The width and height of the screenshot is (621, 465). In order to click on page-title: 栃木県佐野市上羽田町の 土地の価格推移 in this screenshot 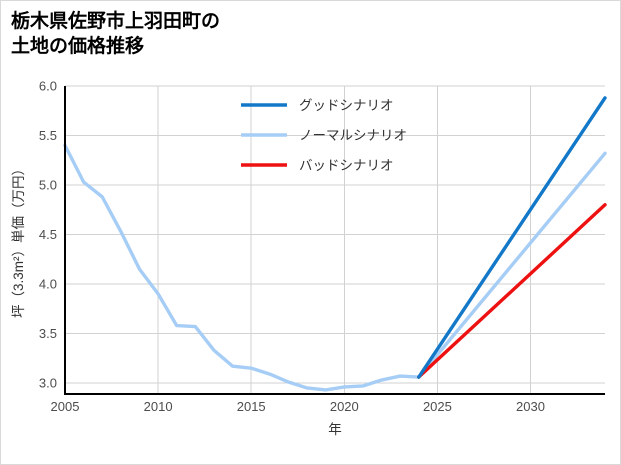, I will do `click(116, 34)`.